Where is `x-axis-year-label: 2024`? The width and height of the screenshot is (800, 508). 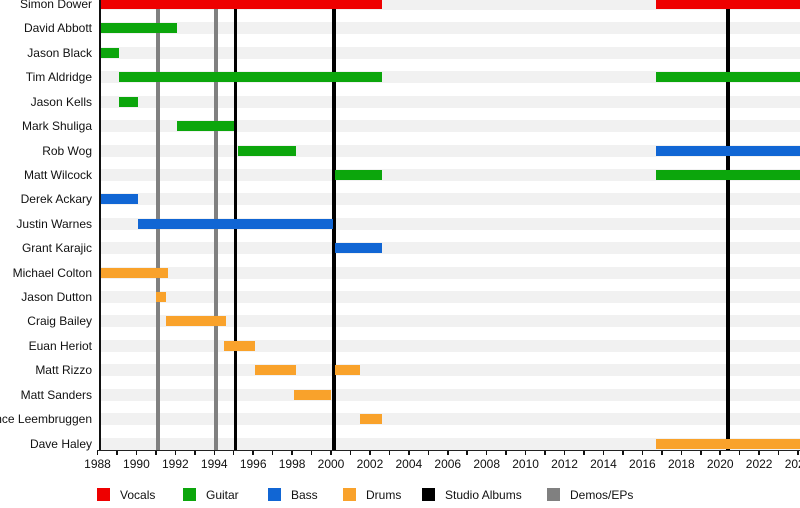 x-axis-year-label: 2024 is located at coordinates (792, 464).